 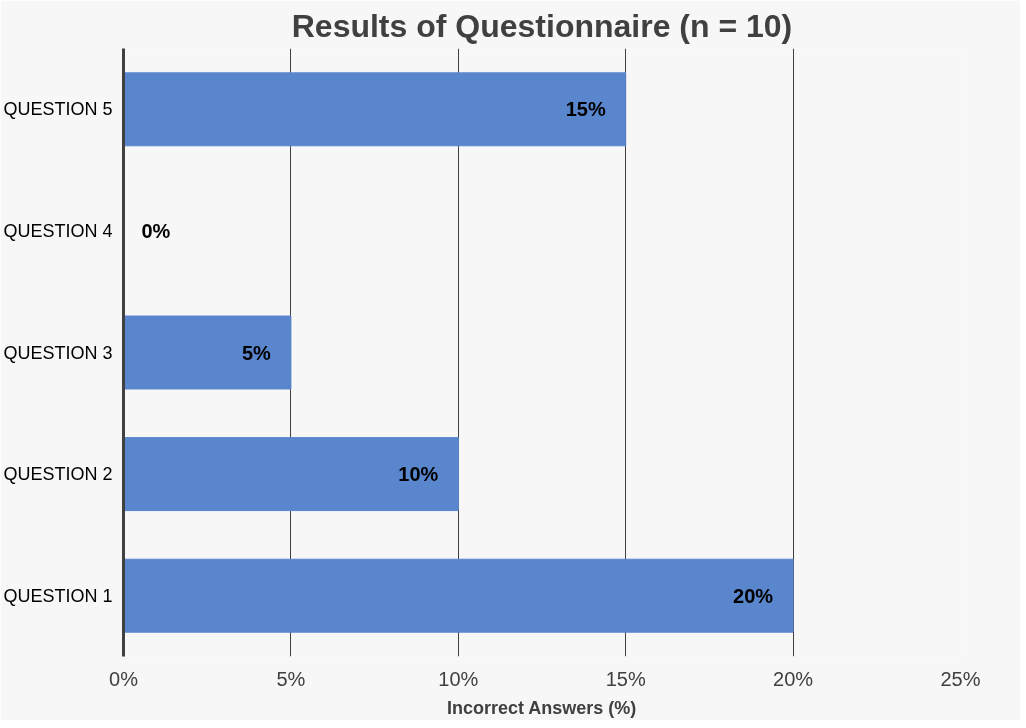 I want to click on data-label: 0%, so click(x=156, y=230).